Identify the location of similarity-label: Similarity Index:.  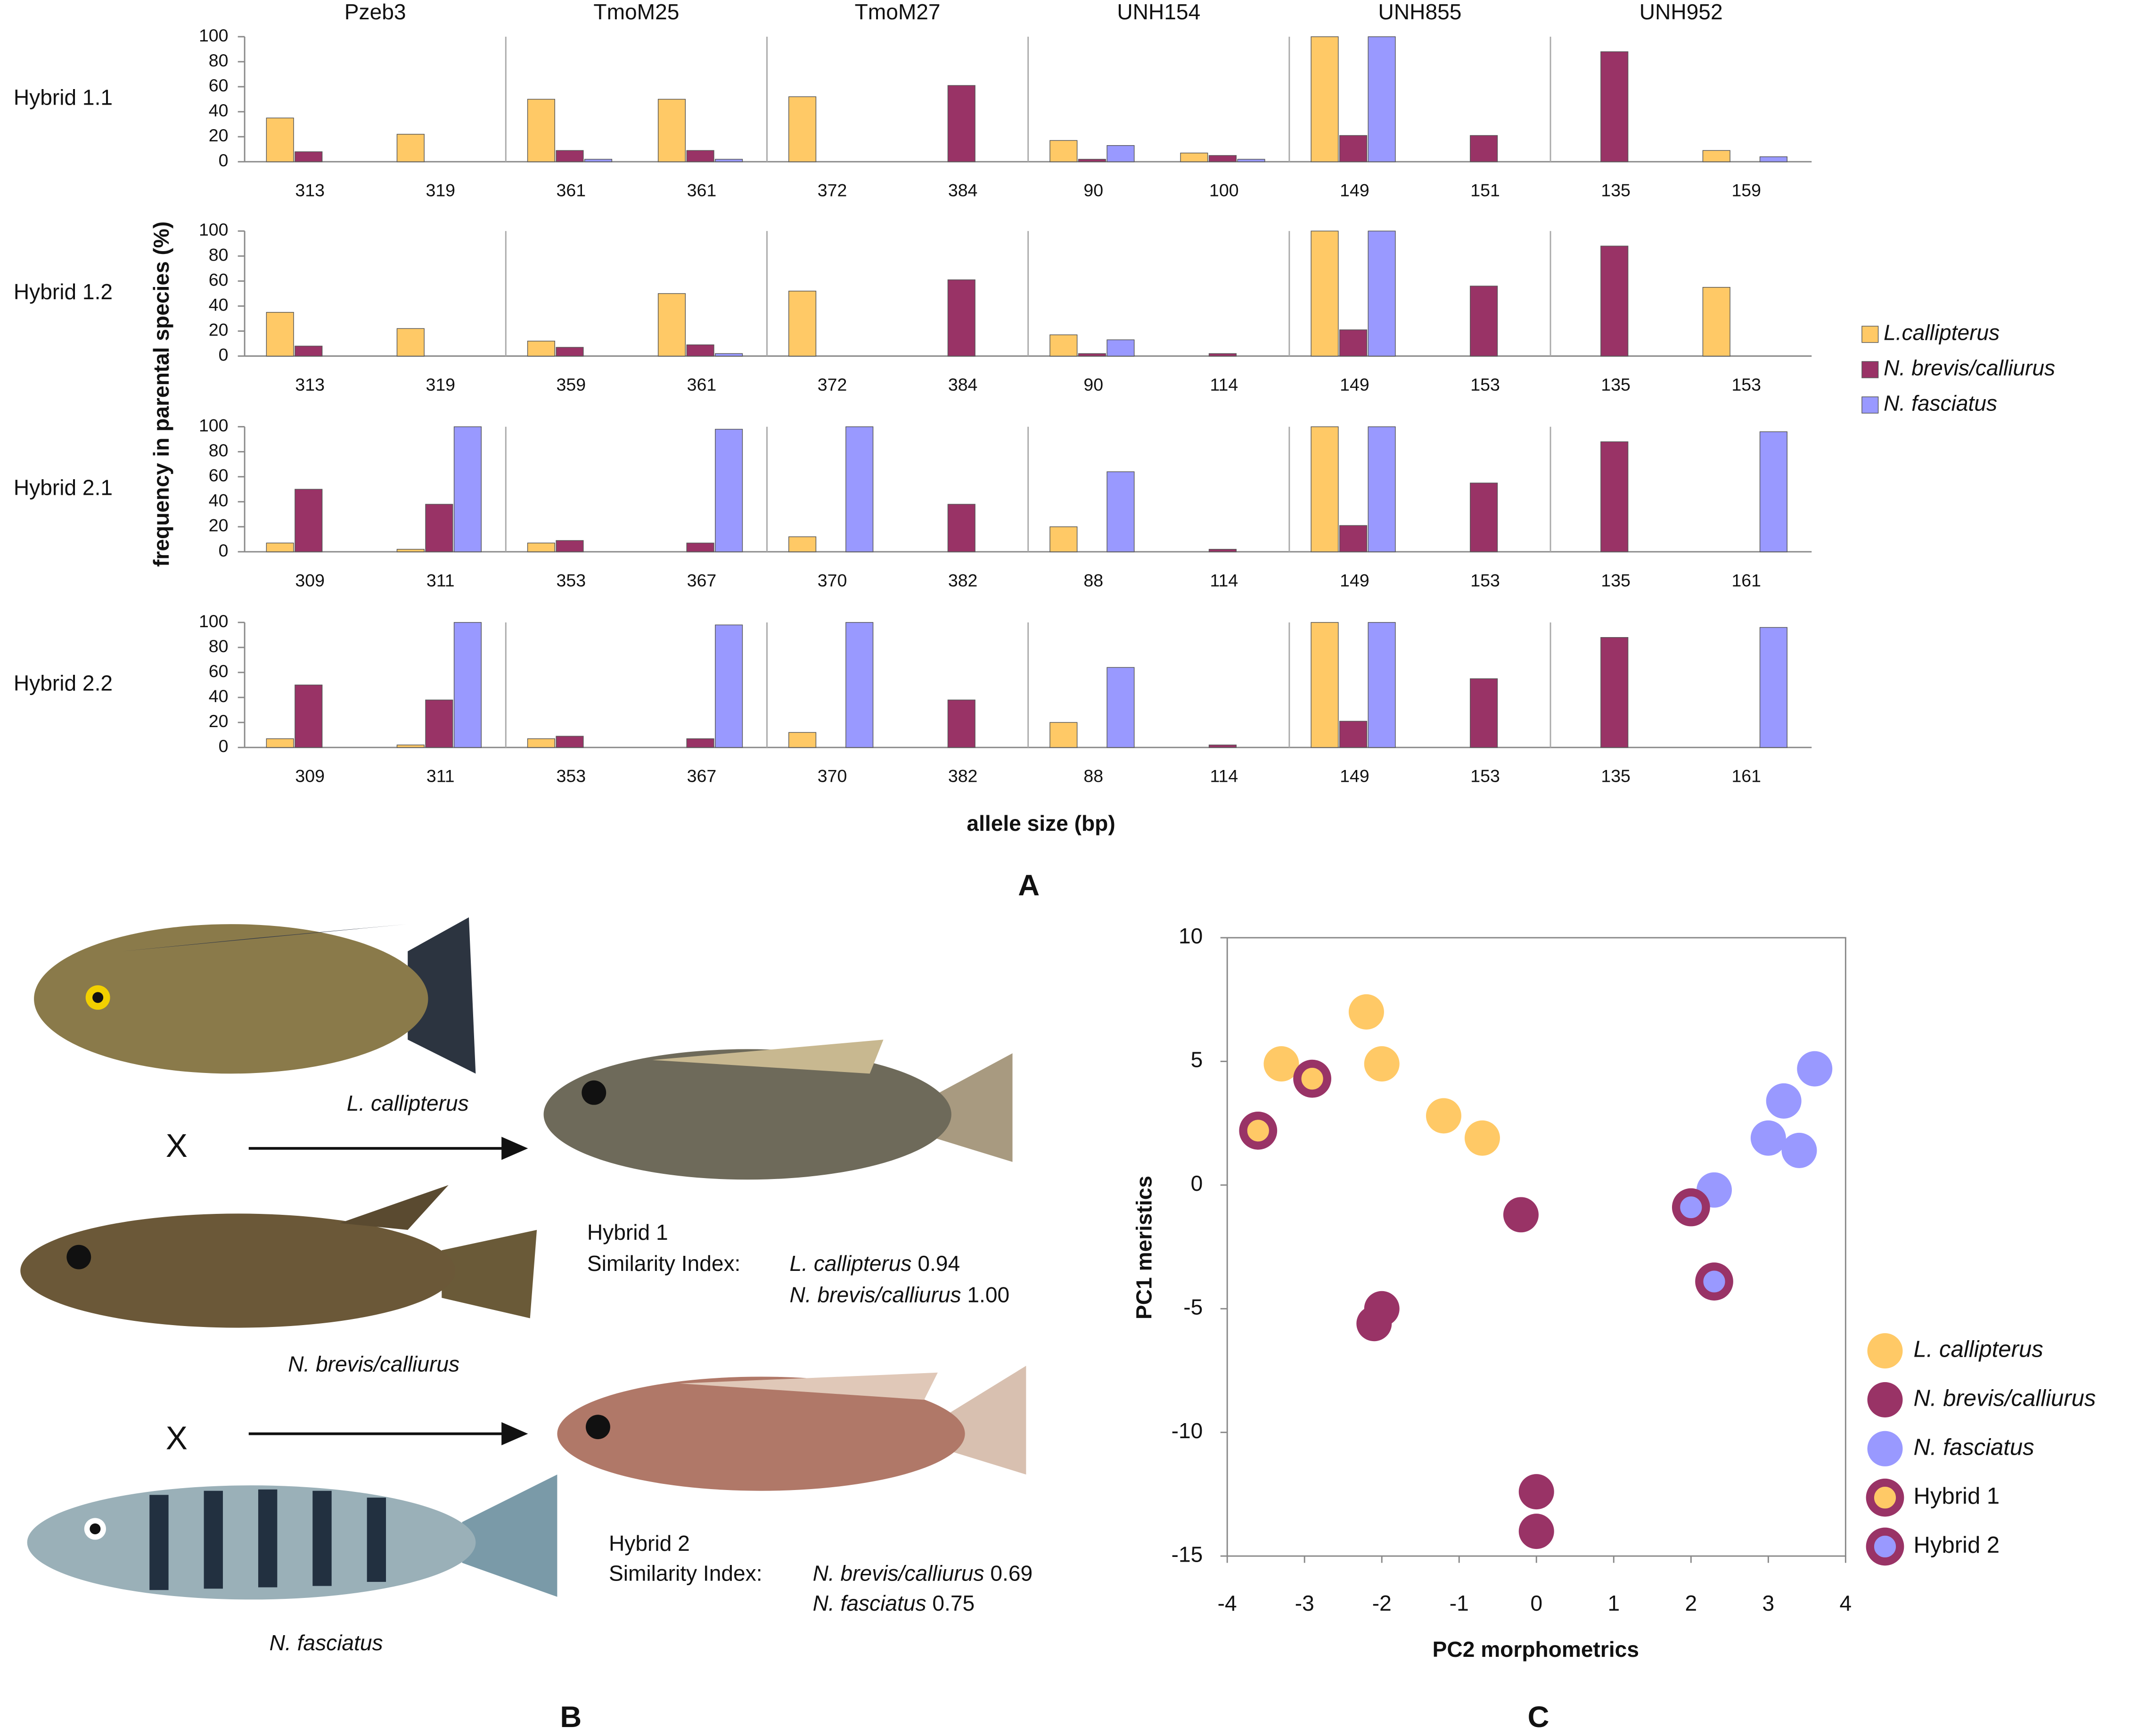
(685, 1573).